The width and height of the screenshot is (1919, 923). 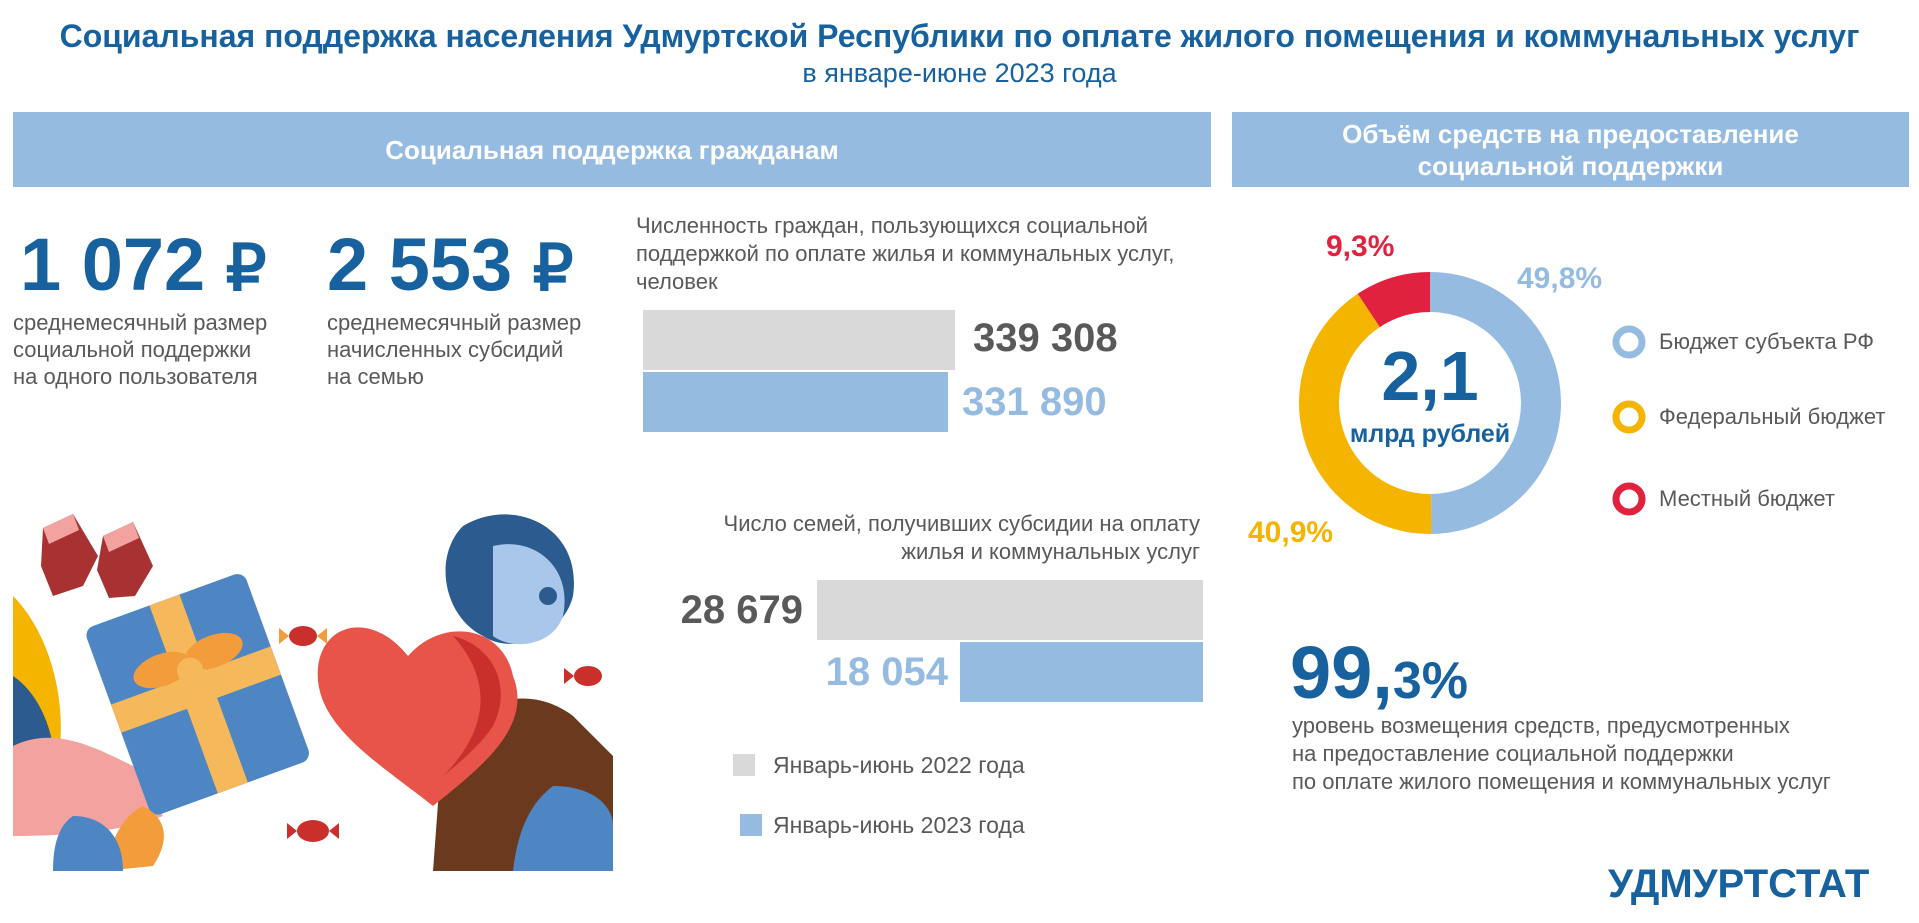 What do you see at coordinates (886, 672) in the screenshot?
I see `families-value-2023: 18 054` at bounding box center [886, 672].